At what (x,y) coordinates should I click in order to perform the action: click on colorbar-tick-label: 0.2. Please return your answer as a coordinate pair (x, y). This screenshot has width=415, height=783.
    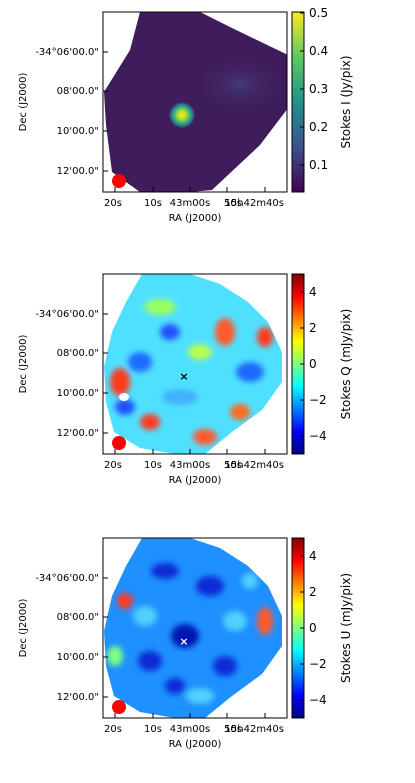
    Looking at the image, I should click on (318, 127).